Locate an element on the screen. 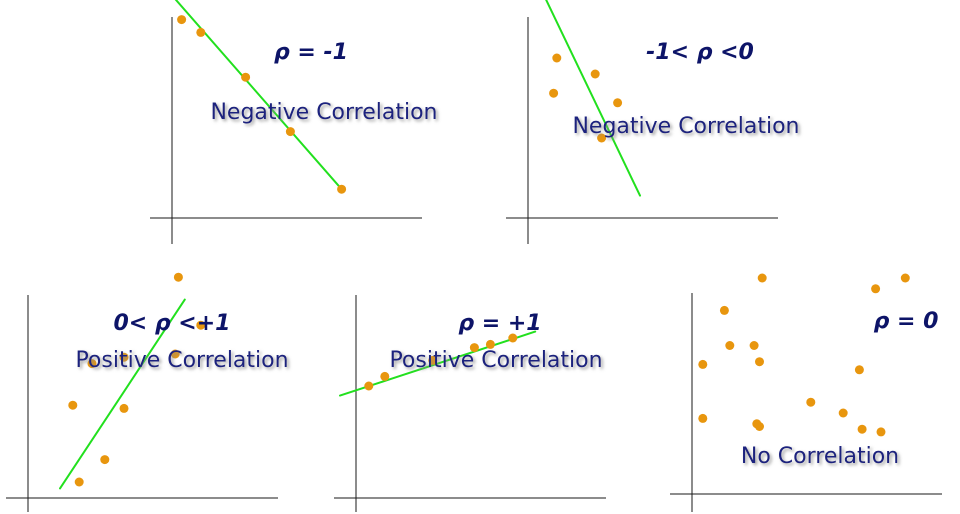  caption: No Correlation is located at coordinates (820, 456).